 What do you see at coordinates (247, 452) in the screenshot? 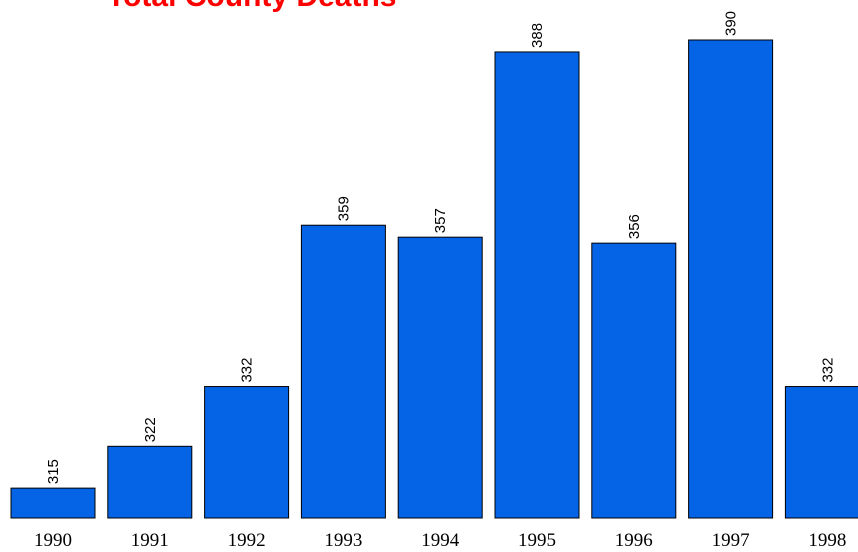
I see `bar-1992` at bounding box center [247, 452].